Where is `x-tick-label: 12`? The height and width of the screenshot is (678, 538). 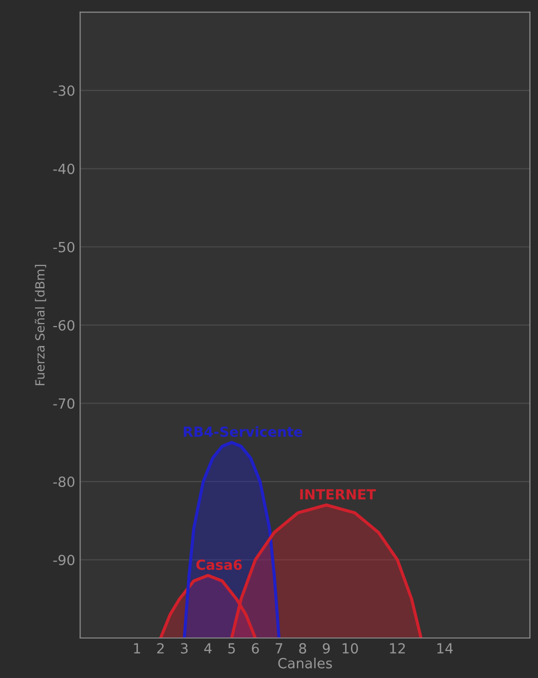
x-tick-label: 12 is located at coordinates (397, 648).